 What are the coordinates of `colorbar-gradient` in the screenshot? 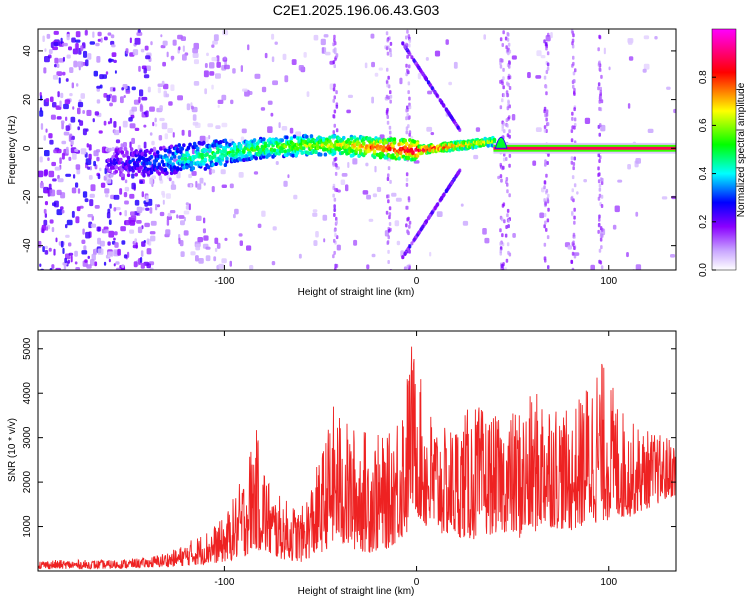 It's located at (724, 149).